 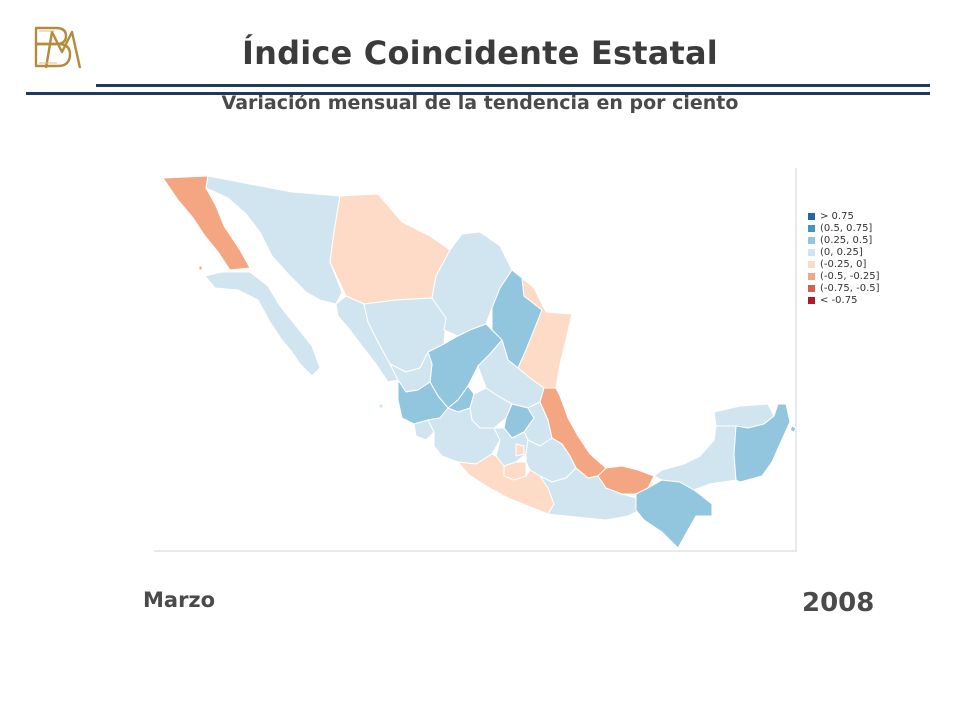 I want to click on legend-item: (-0.5, -0.25], so click(x=844, y=276).